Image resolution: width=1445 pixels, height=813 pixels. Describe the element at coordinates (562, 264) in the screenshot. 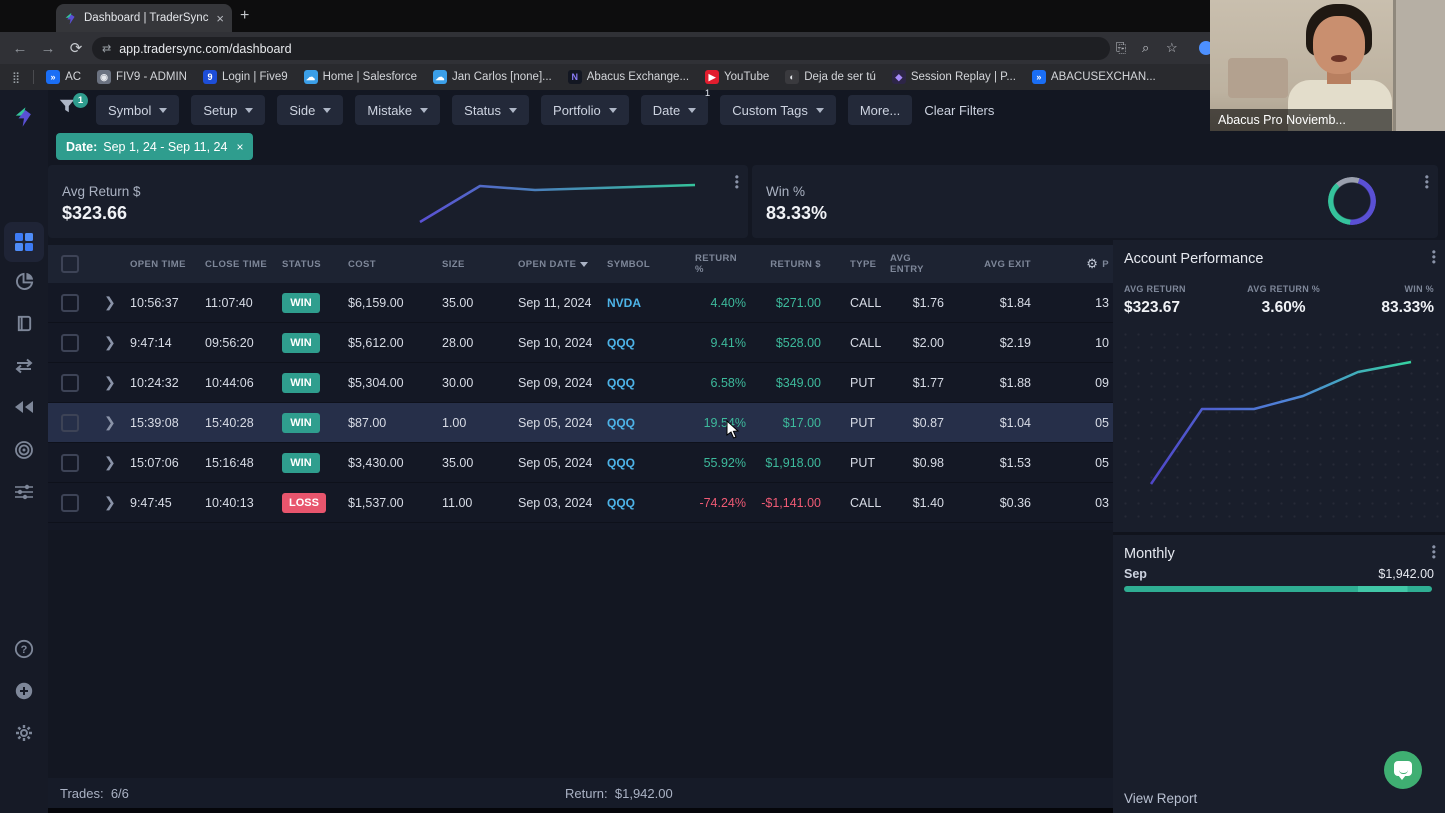

I see `column-header-open_date: OPEN DATE` at that location.